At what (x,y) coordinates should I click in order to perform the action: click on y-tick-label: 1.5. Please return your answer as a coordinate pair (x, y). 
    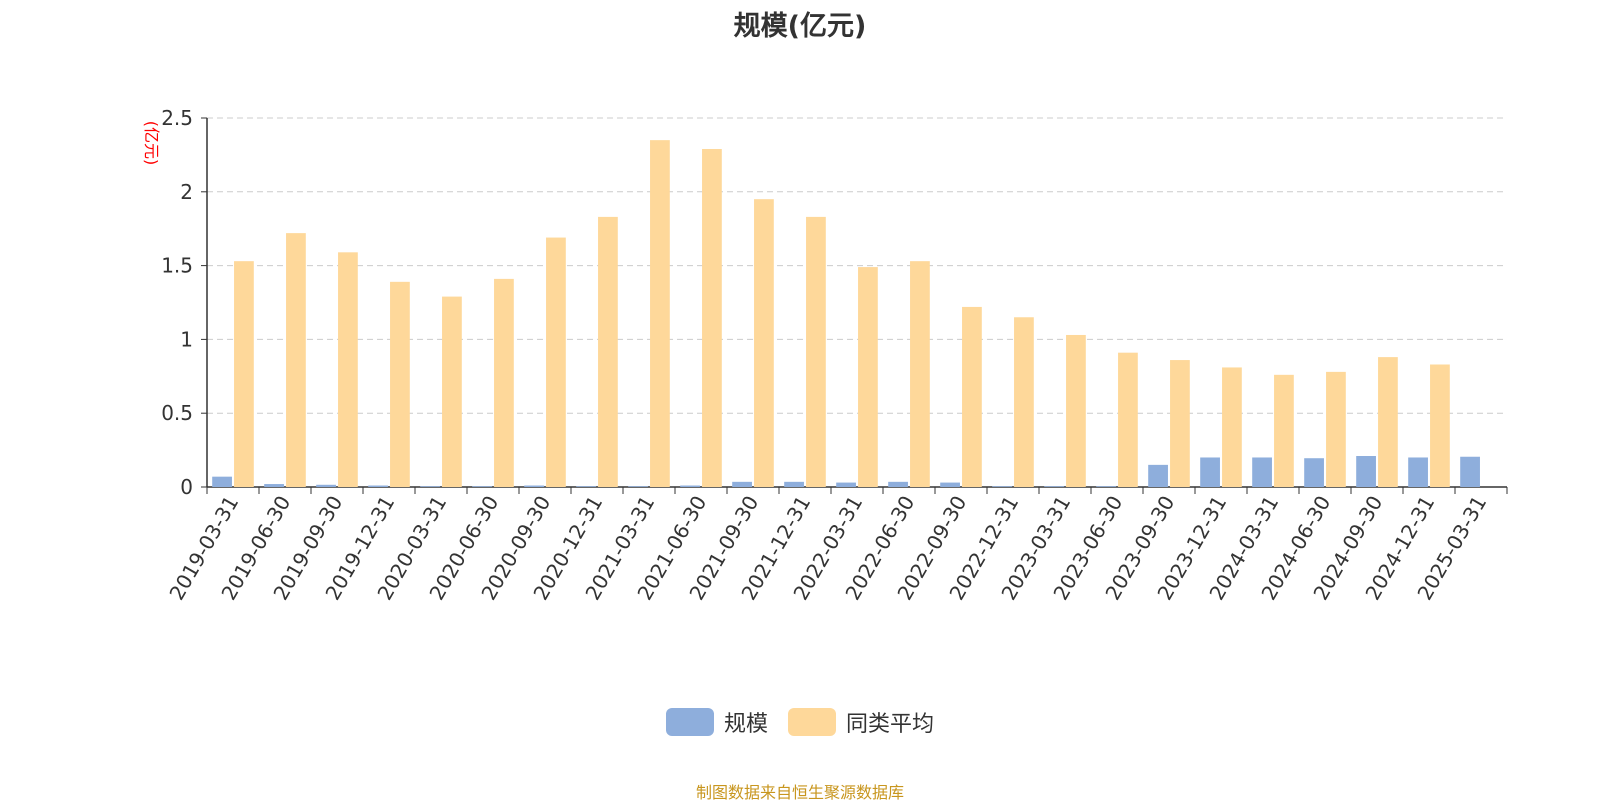
    Looking at the image, I should click on (177, 266).